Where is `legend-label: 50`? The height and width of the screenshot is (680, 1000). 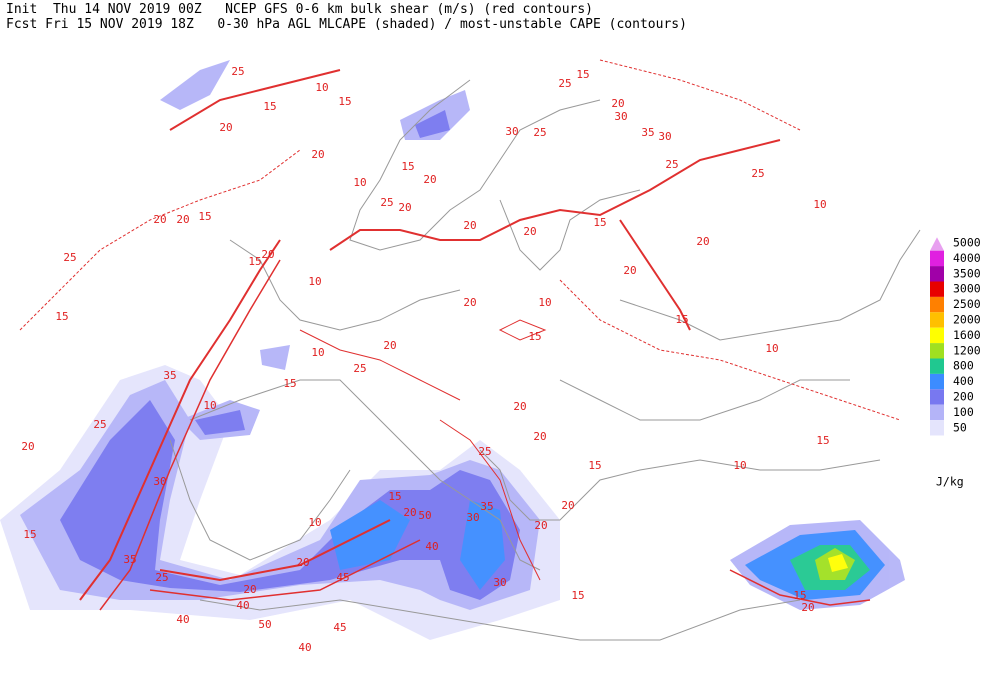 legend-label: 50 is located at coordinates (960, 427).